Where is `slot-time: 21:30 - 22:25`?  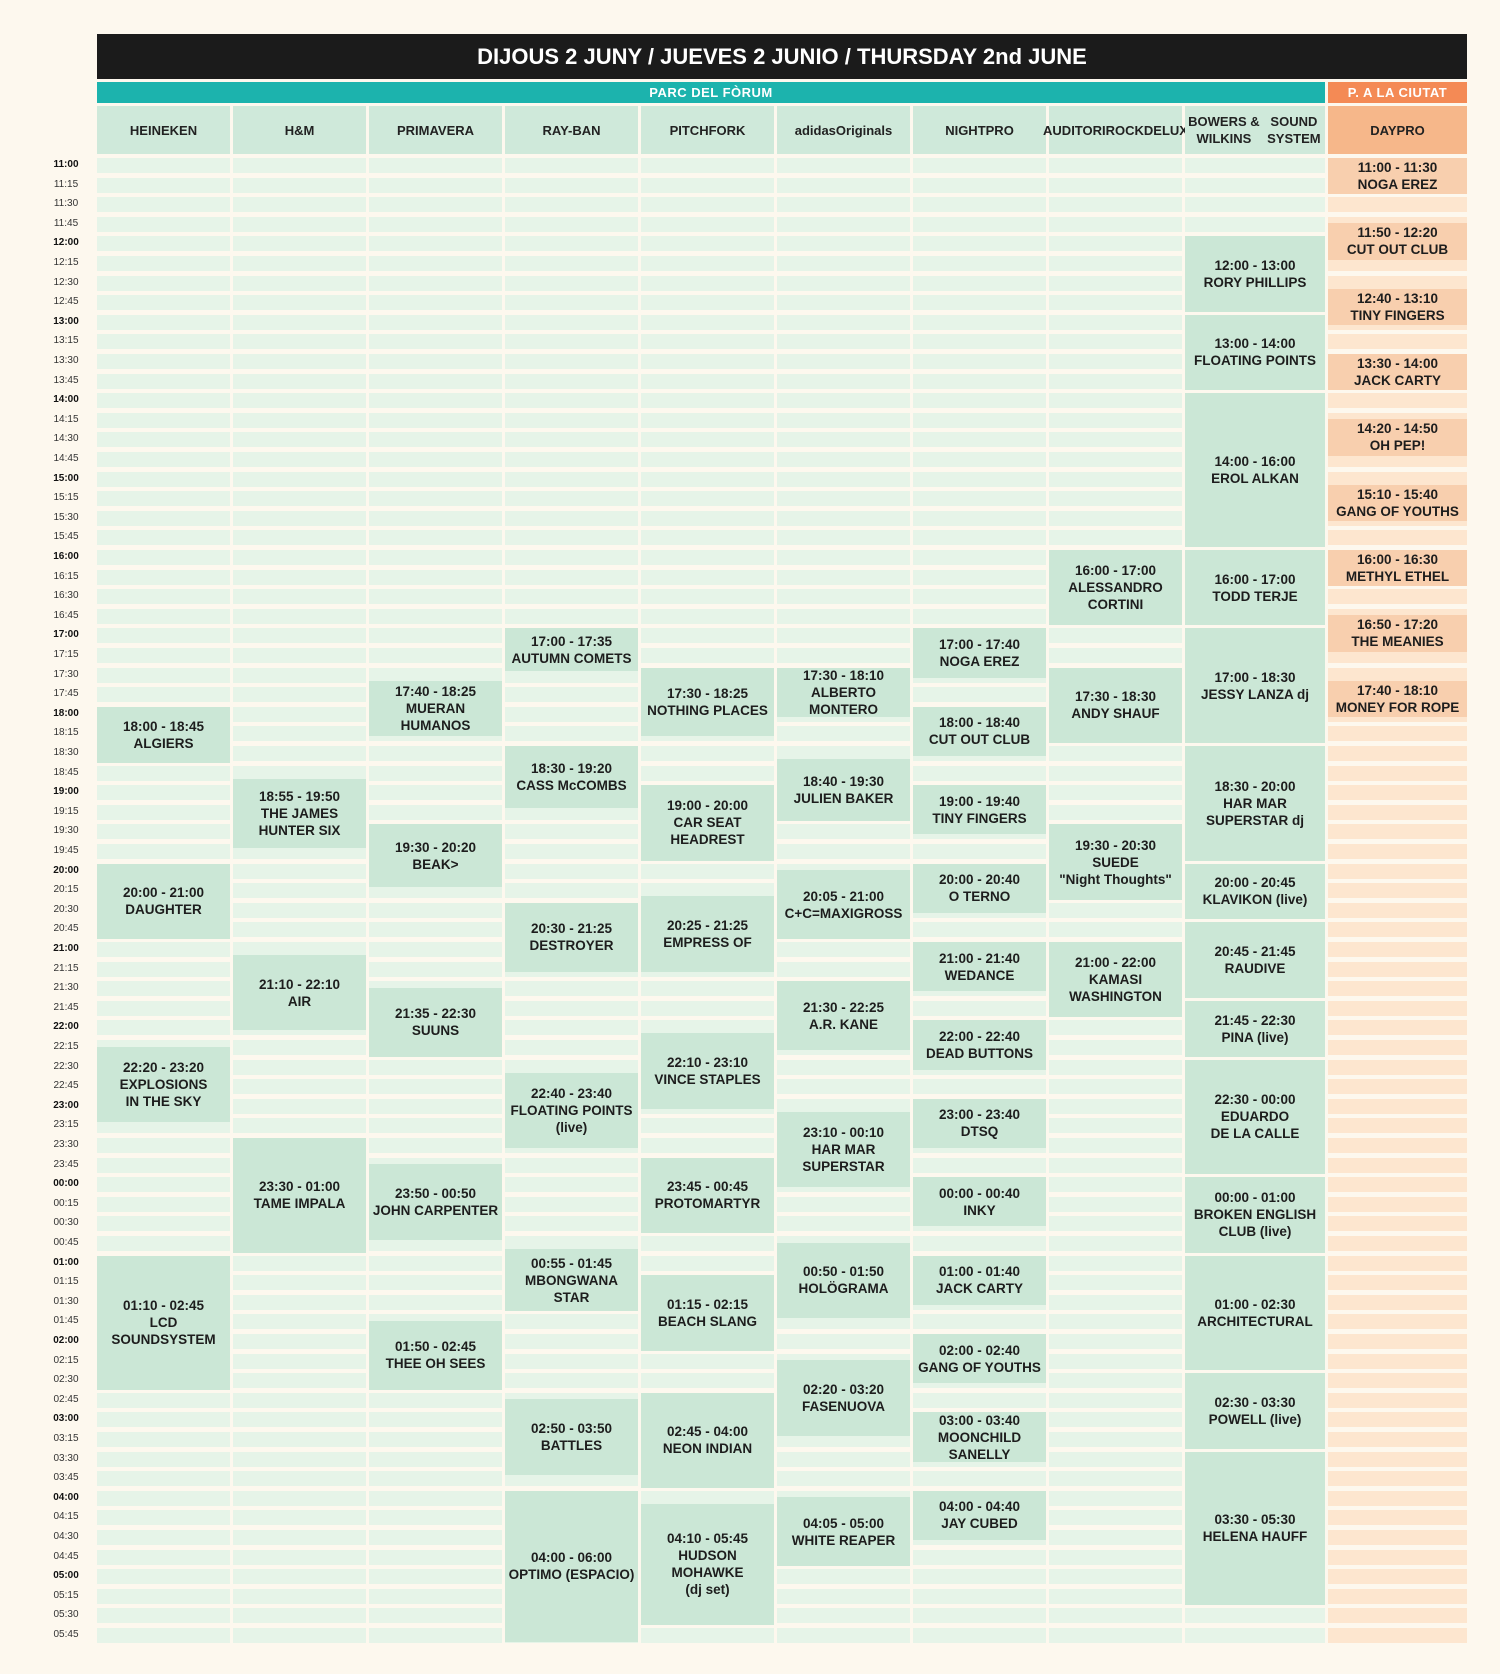
slot-time: 21:30 - 22:25 is located at coordinates (843, 1007).